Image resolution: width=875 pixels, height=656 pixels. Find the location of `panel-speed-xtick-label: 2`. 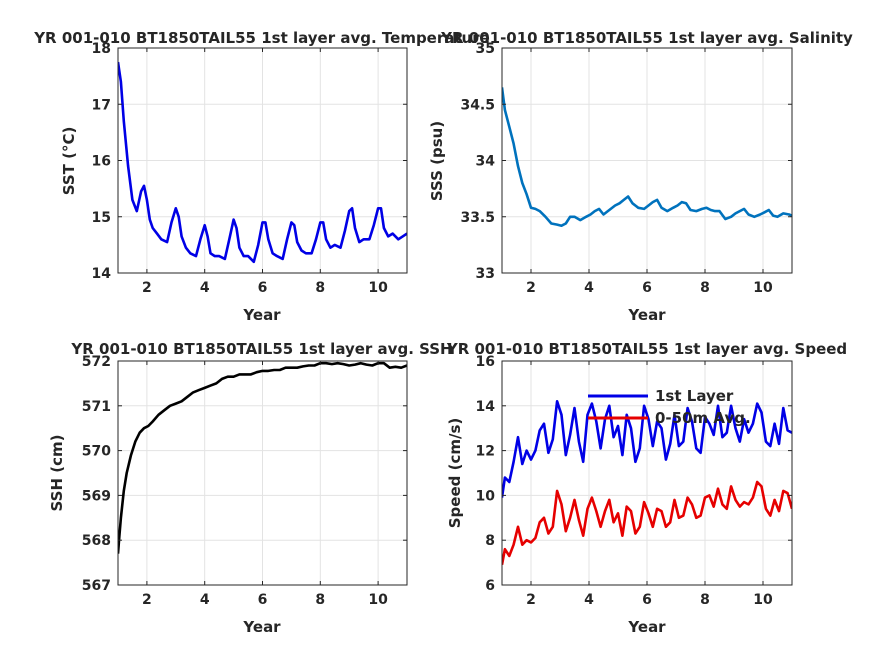

panel-speed-xtick-label: 2 is located at coordinates (531, 600).